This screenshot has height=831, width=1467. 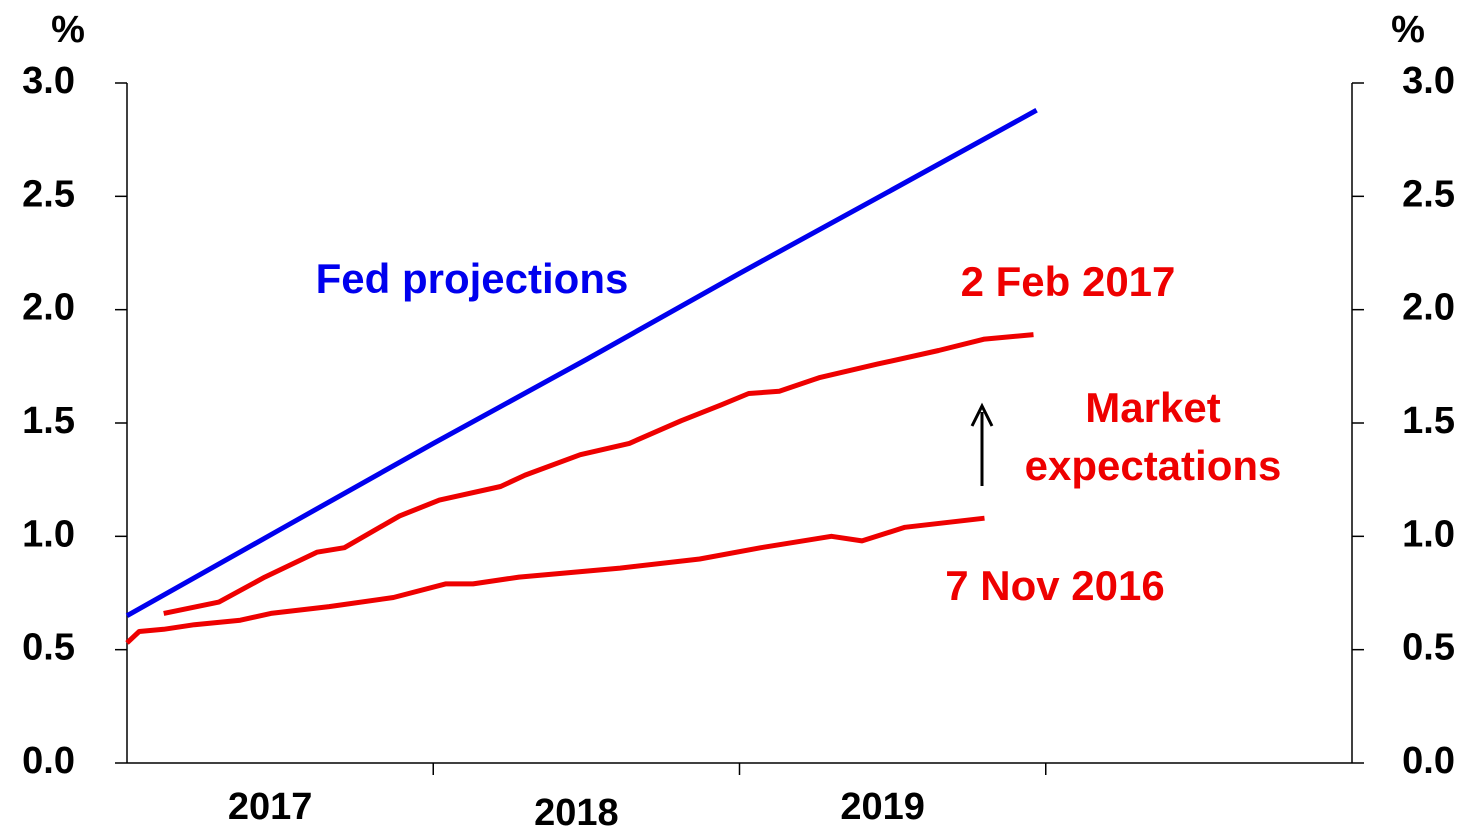 What do you see at coordinates (982, 414) in the screenshot?
I see `arrow-head` at bounding box center [982, 414].